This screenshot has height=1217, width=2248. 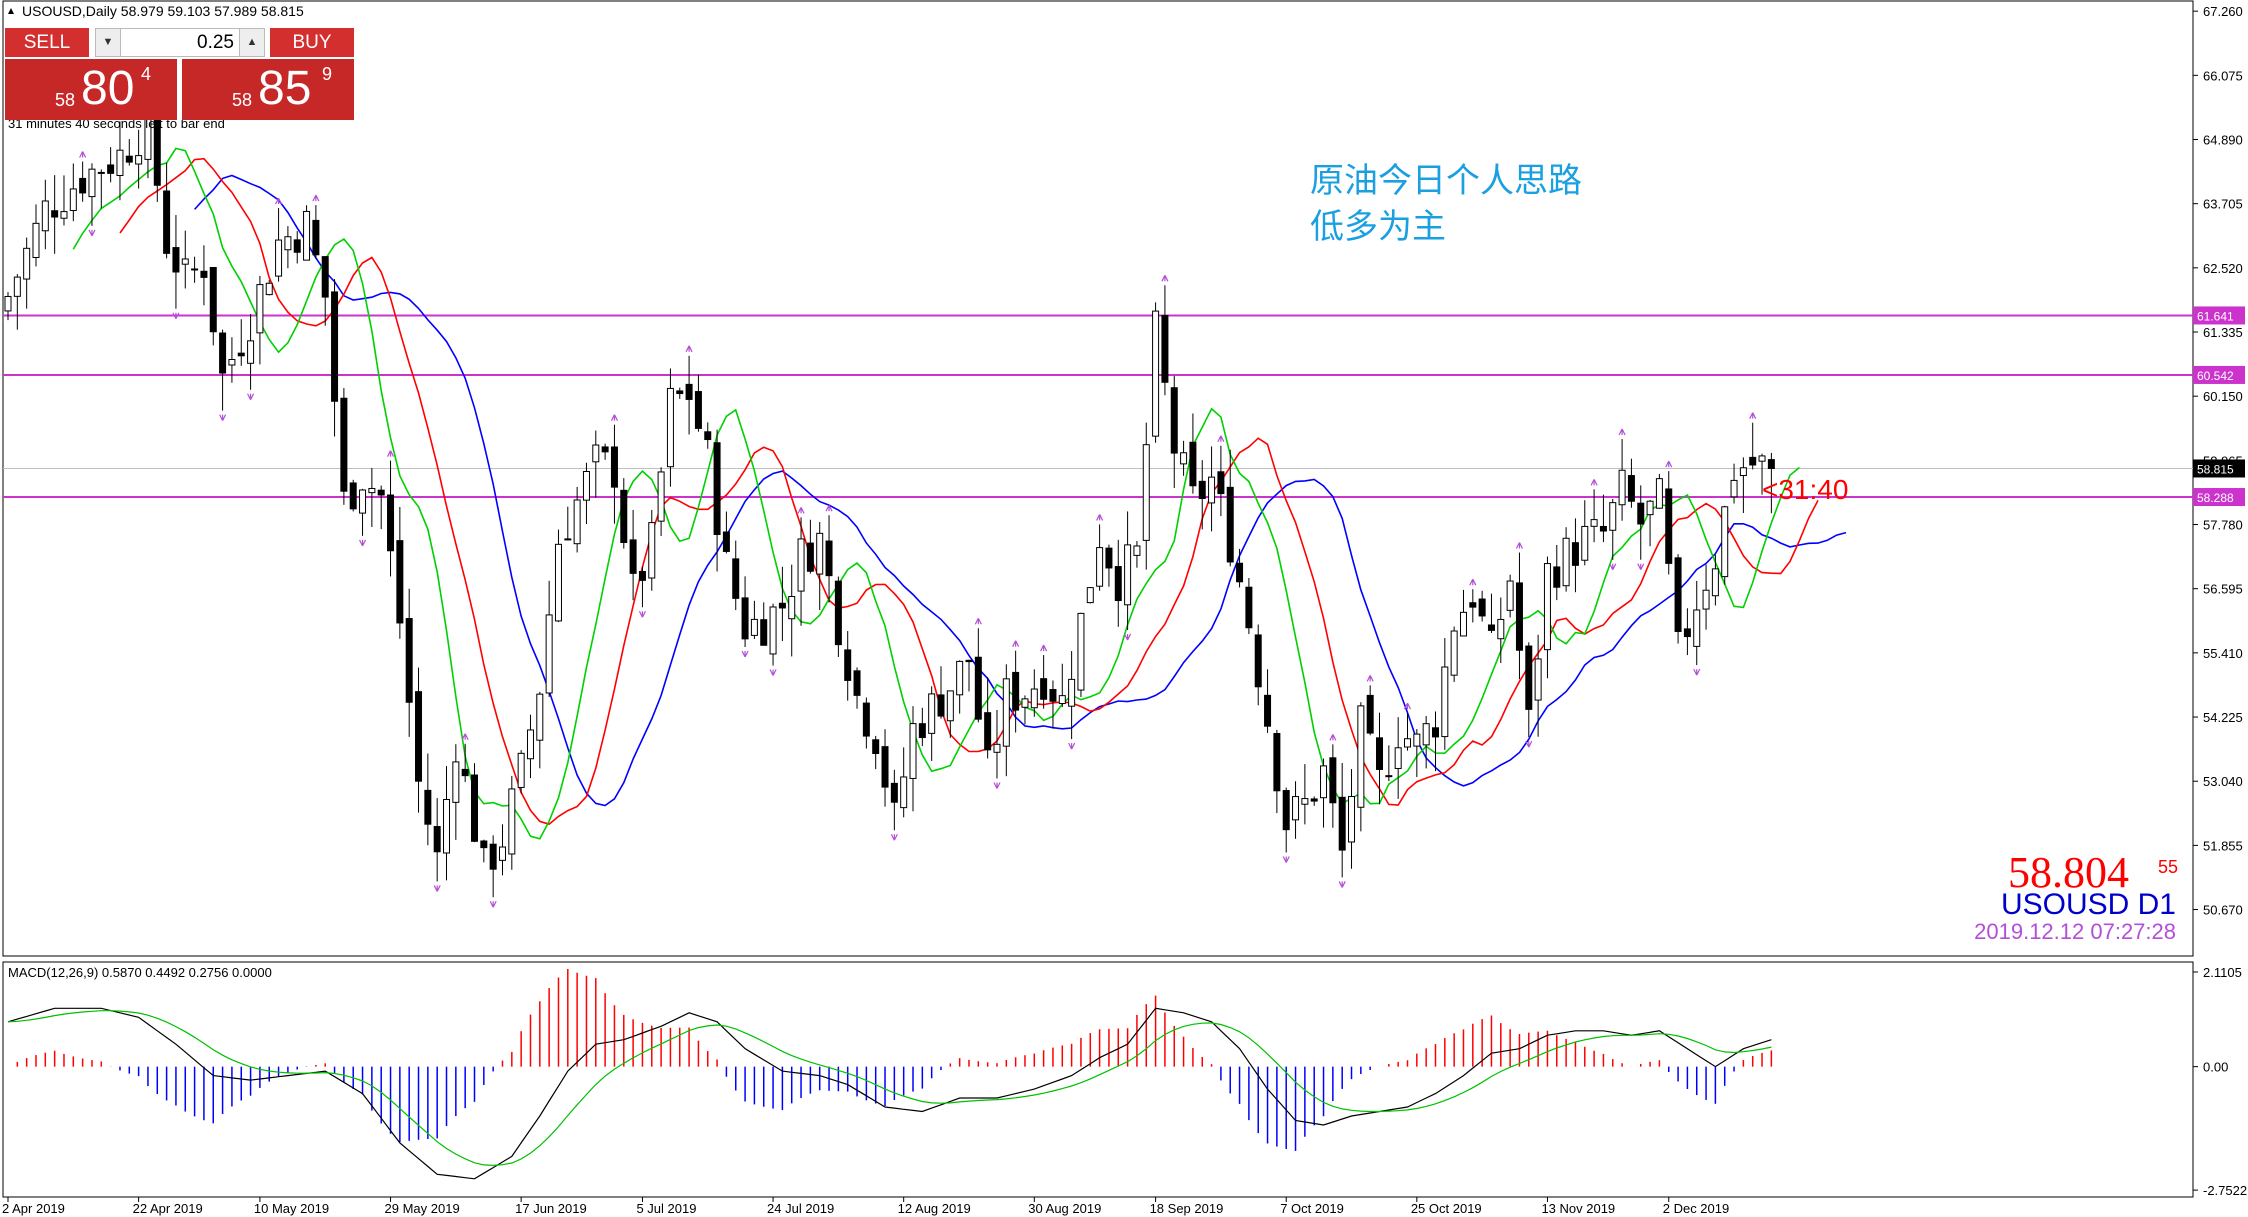 What do you see at coordinates (312, 42) in the screenshot?
I see `buy-button: BUY` at bounding box center [312, 42].